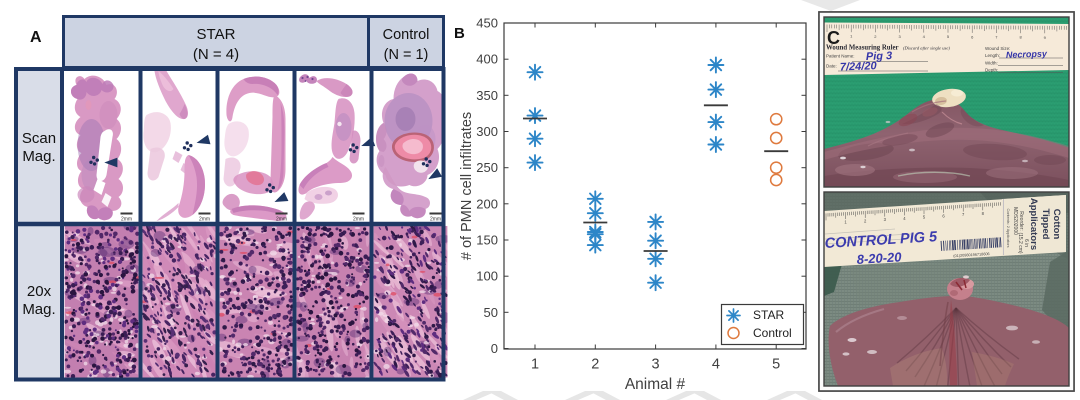 Image resolution: width=1080 pixels, height=400 pixels. Describe the element at coordinates (39, 291) in the screenshot. I see `svg-text: 20x` at that location.